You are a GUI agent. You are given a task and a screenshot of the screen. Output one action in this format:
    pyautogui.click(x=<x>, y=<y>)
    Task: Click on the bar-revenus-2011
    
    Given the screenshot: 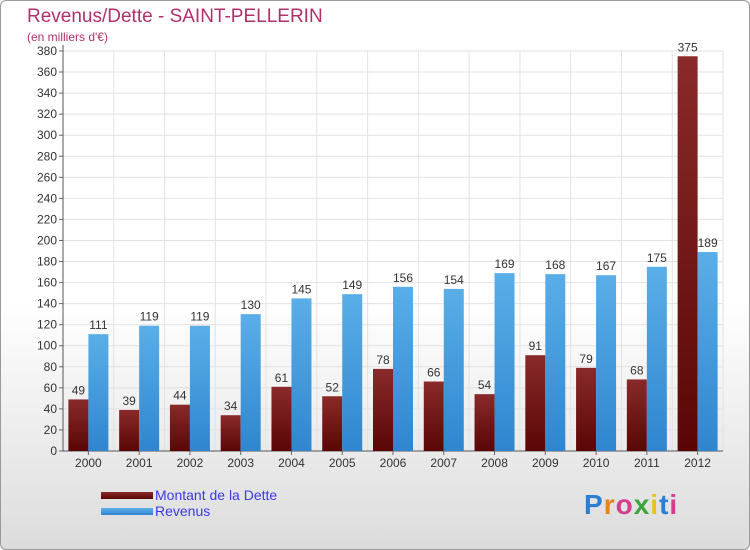 What is the action you would take?
    pyautogui.click(x=656, y=358)
    